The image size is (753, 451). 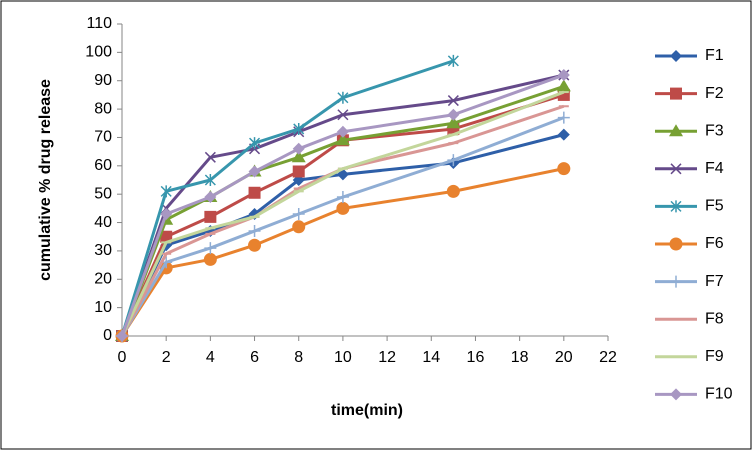 I want to click on y-tick-label: 40, so click(x=103, y=222).